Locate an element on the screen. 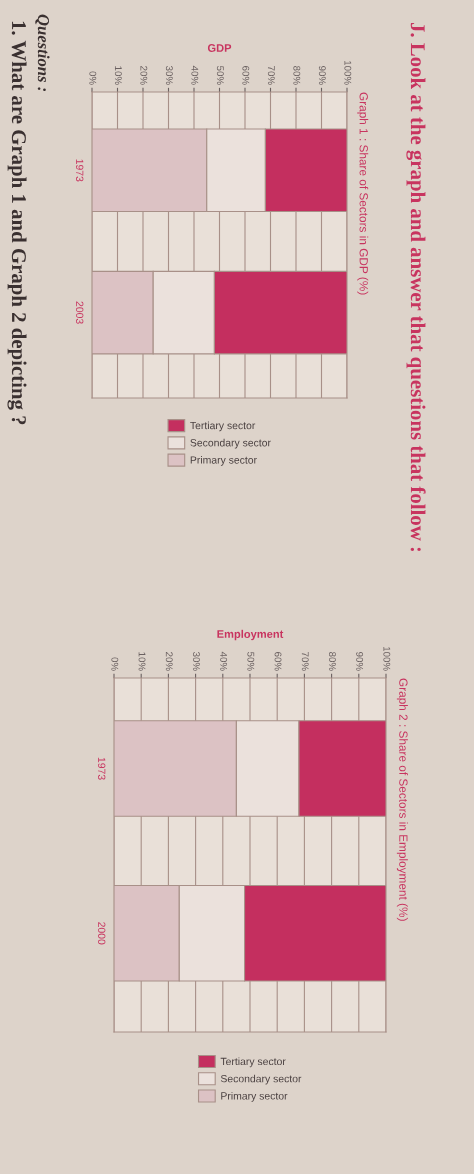  y-tick-label: 2000 is located at coordinates (102, 933).